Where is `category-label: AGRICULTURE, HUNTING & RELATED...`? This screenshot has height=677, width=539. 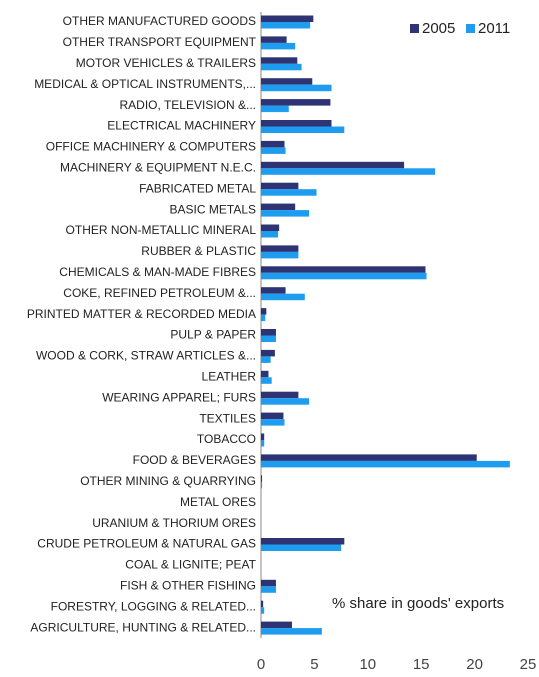 category-label: AGRICULTURE, HUNTING & RELATED... is located at coordinates (143, 627).